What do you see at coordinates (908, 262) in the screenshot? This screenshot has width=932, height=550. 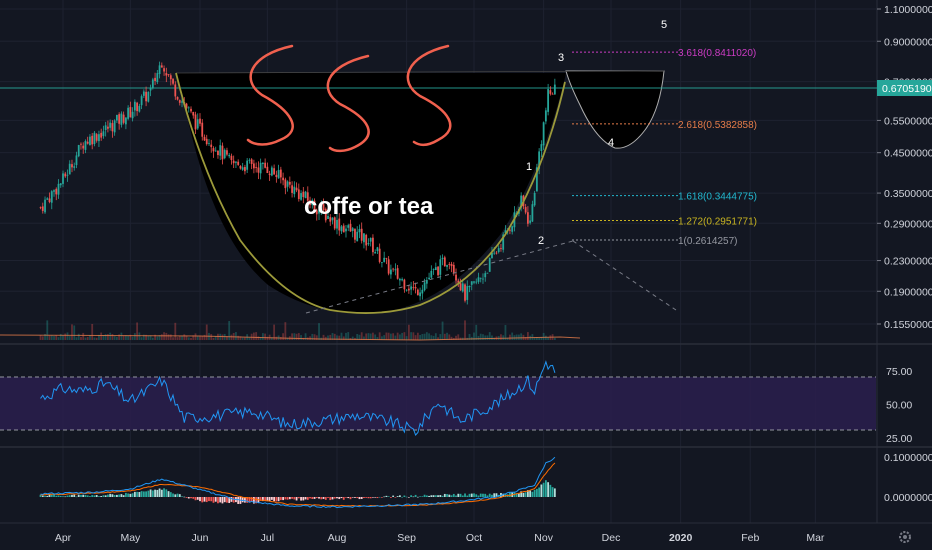 I see `price-tick-label: 0.2300000` at bounding box center [908, 262].